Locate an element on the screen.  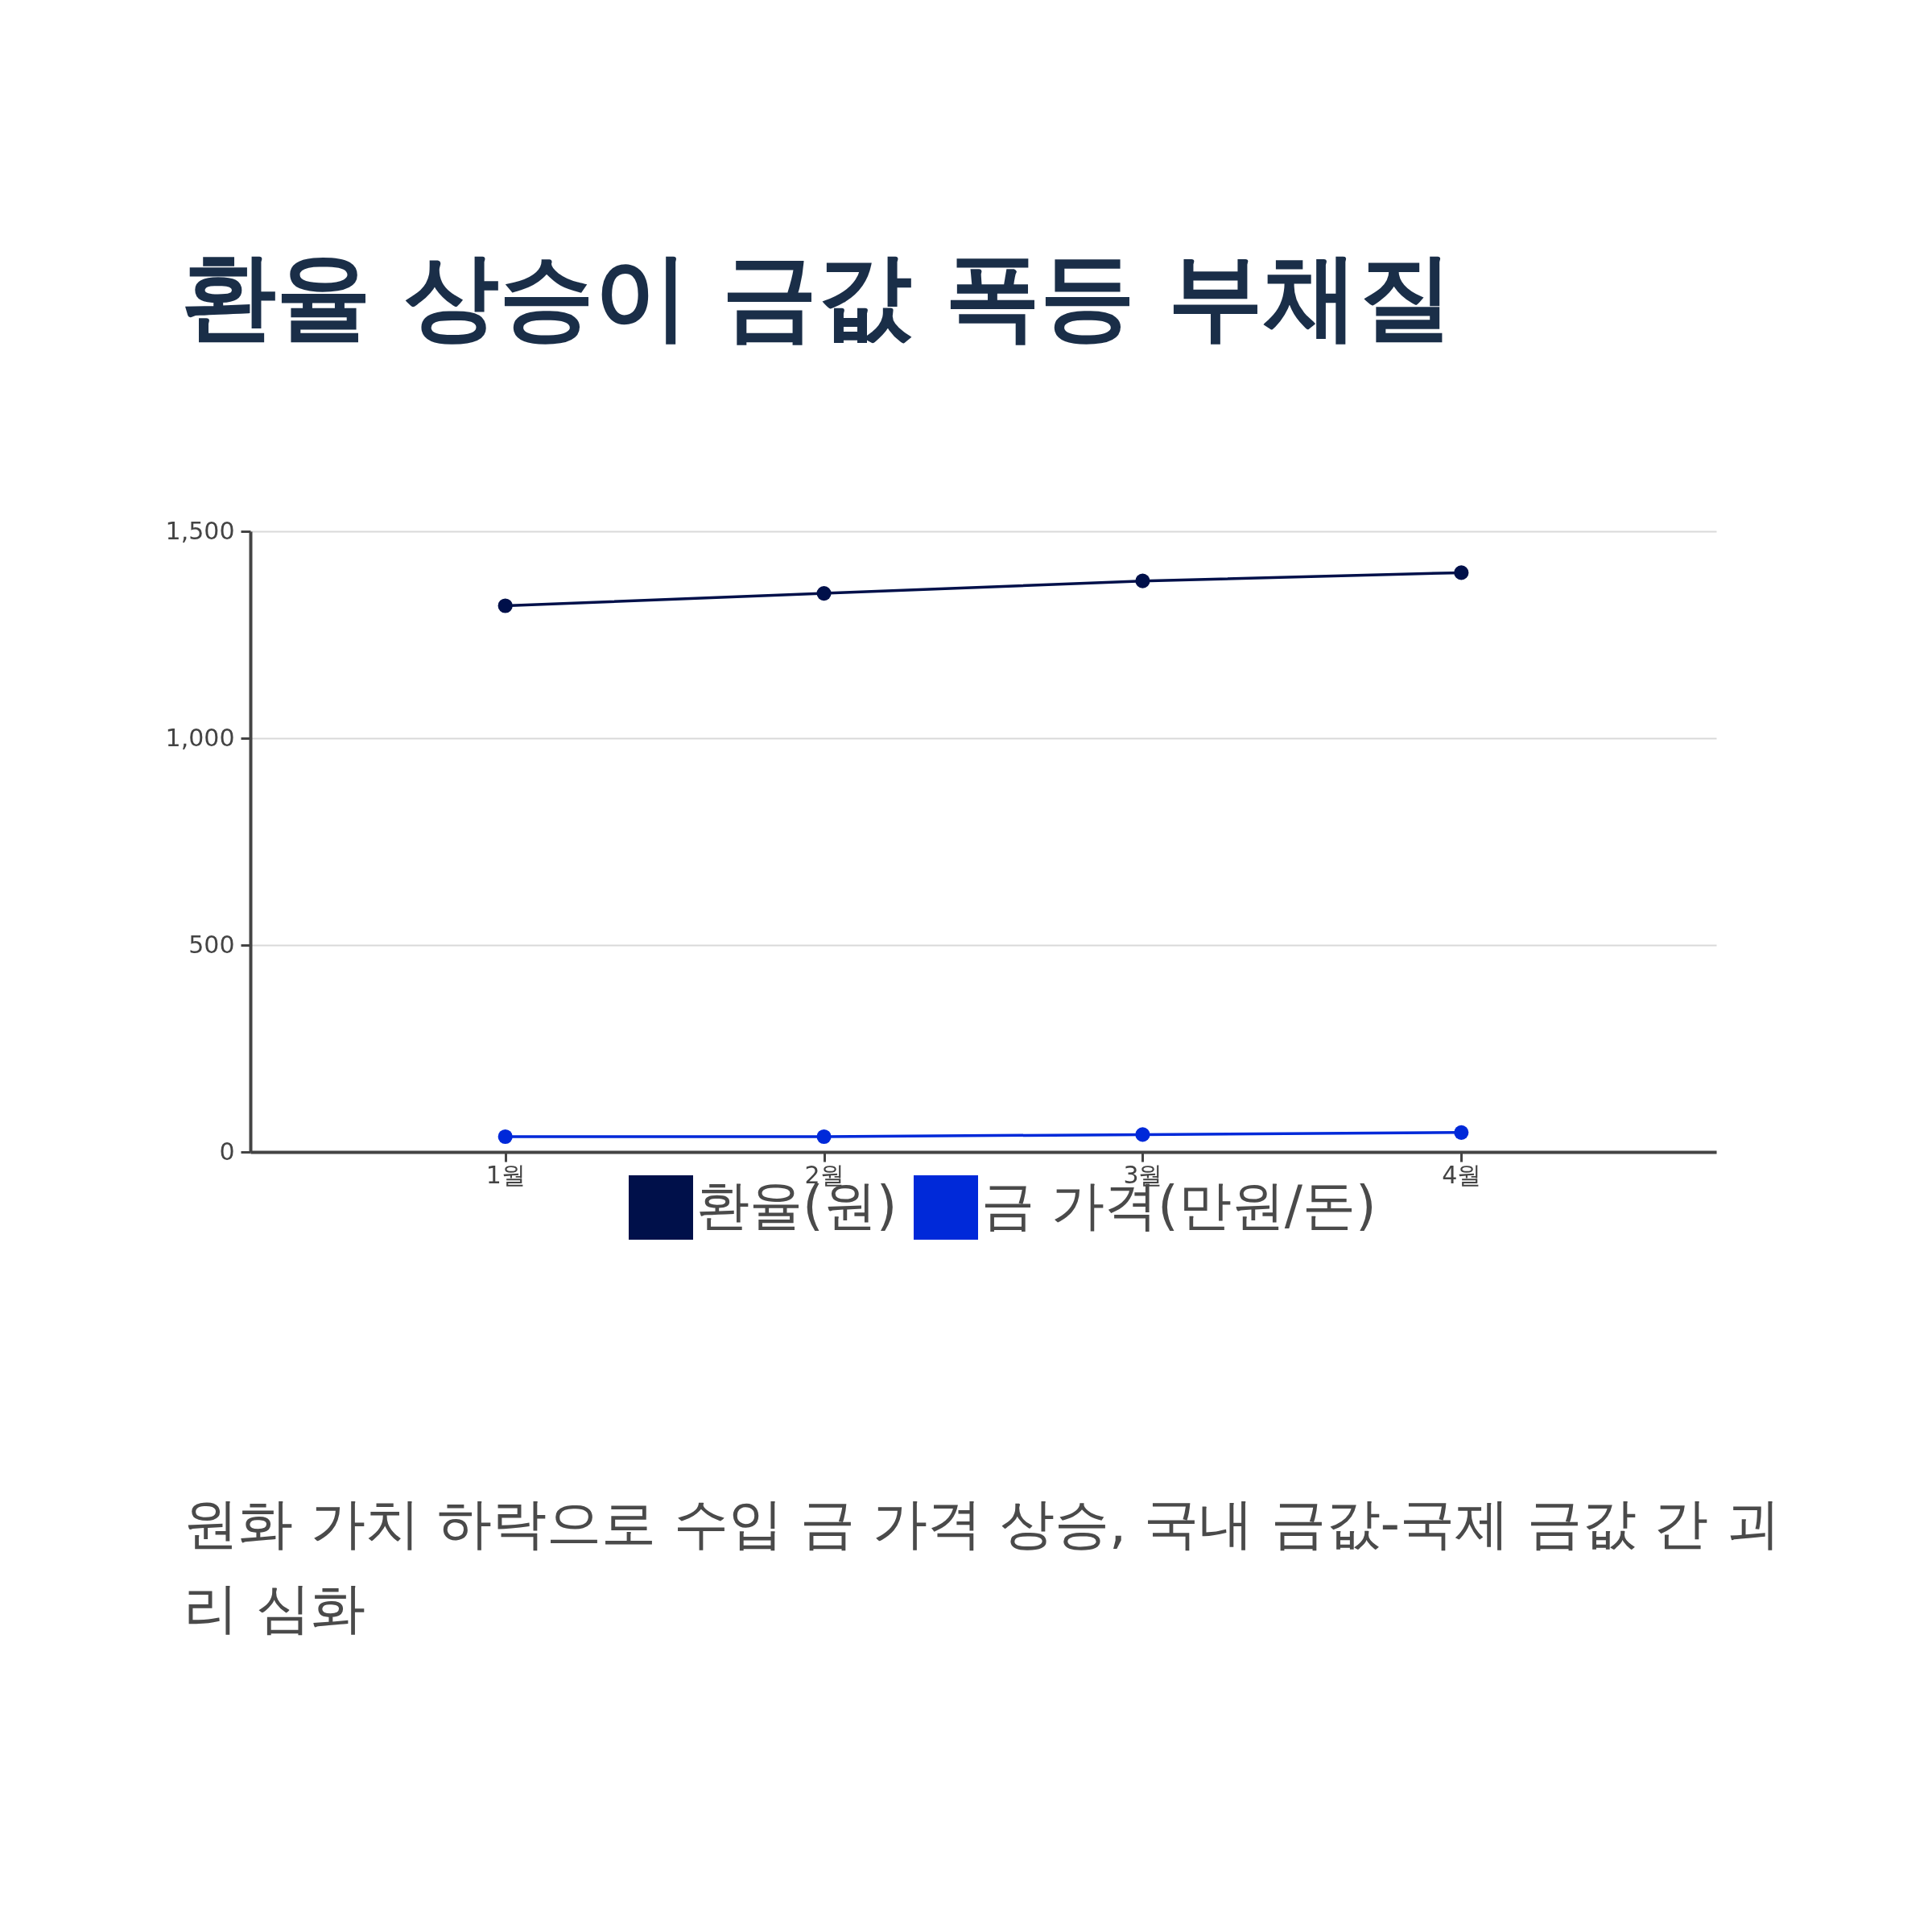
x-tick-label: 4월 is located at coordinates (1462, 1174).